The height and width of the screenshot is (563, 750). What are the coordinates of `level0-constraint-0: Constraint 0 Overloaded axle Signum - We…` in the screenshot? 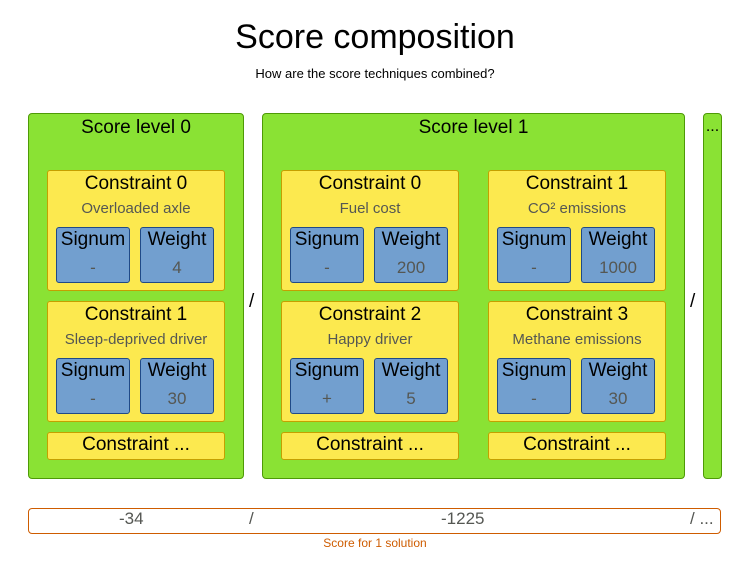 It's located at (136, 230).